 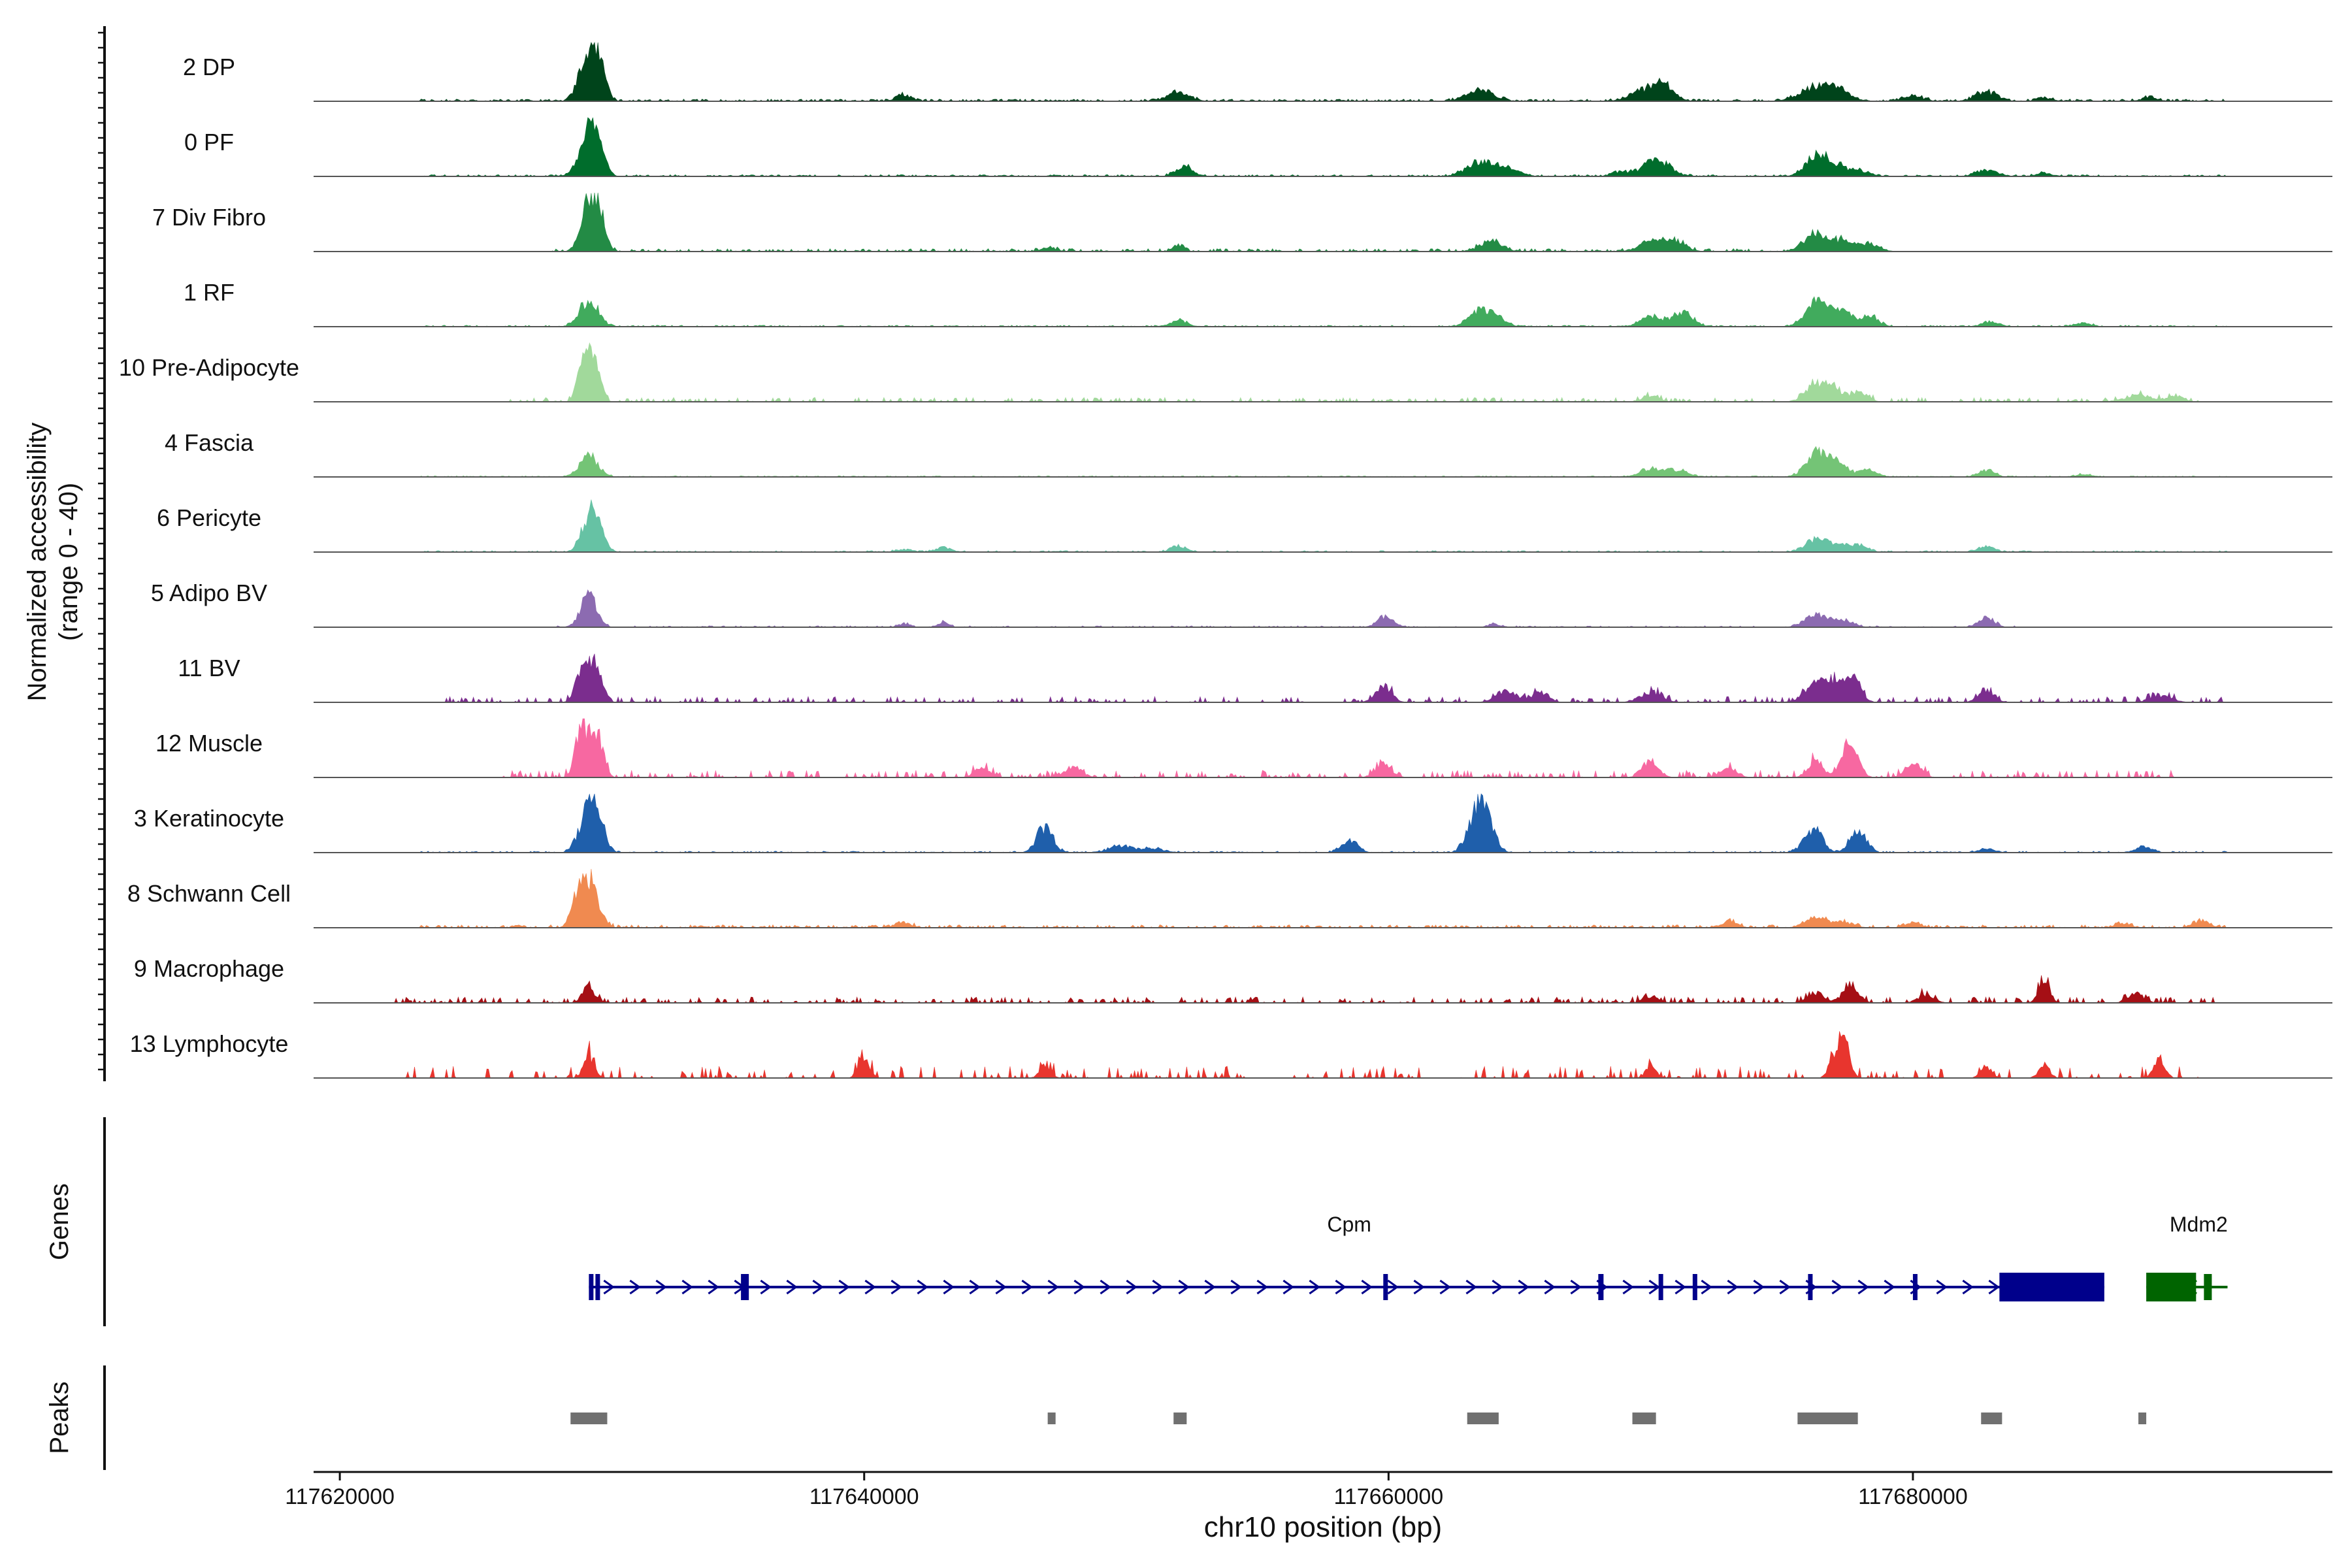 I want to click on track-label: 6 Pericyte, so click(x=209, y=517).